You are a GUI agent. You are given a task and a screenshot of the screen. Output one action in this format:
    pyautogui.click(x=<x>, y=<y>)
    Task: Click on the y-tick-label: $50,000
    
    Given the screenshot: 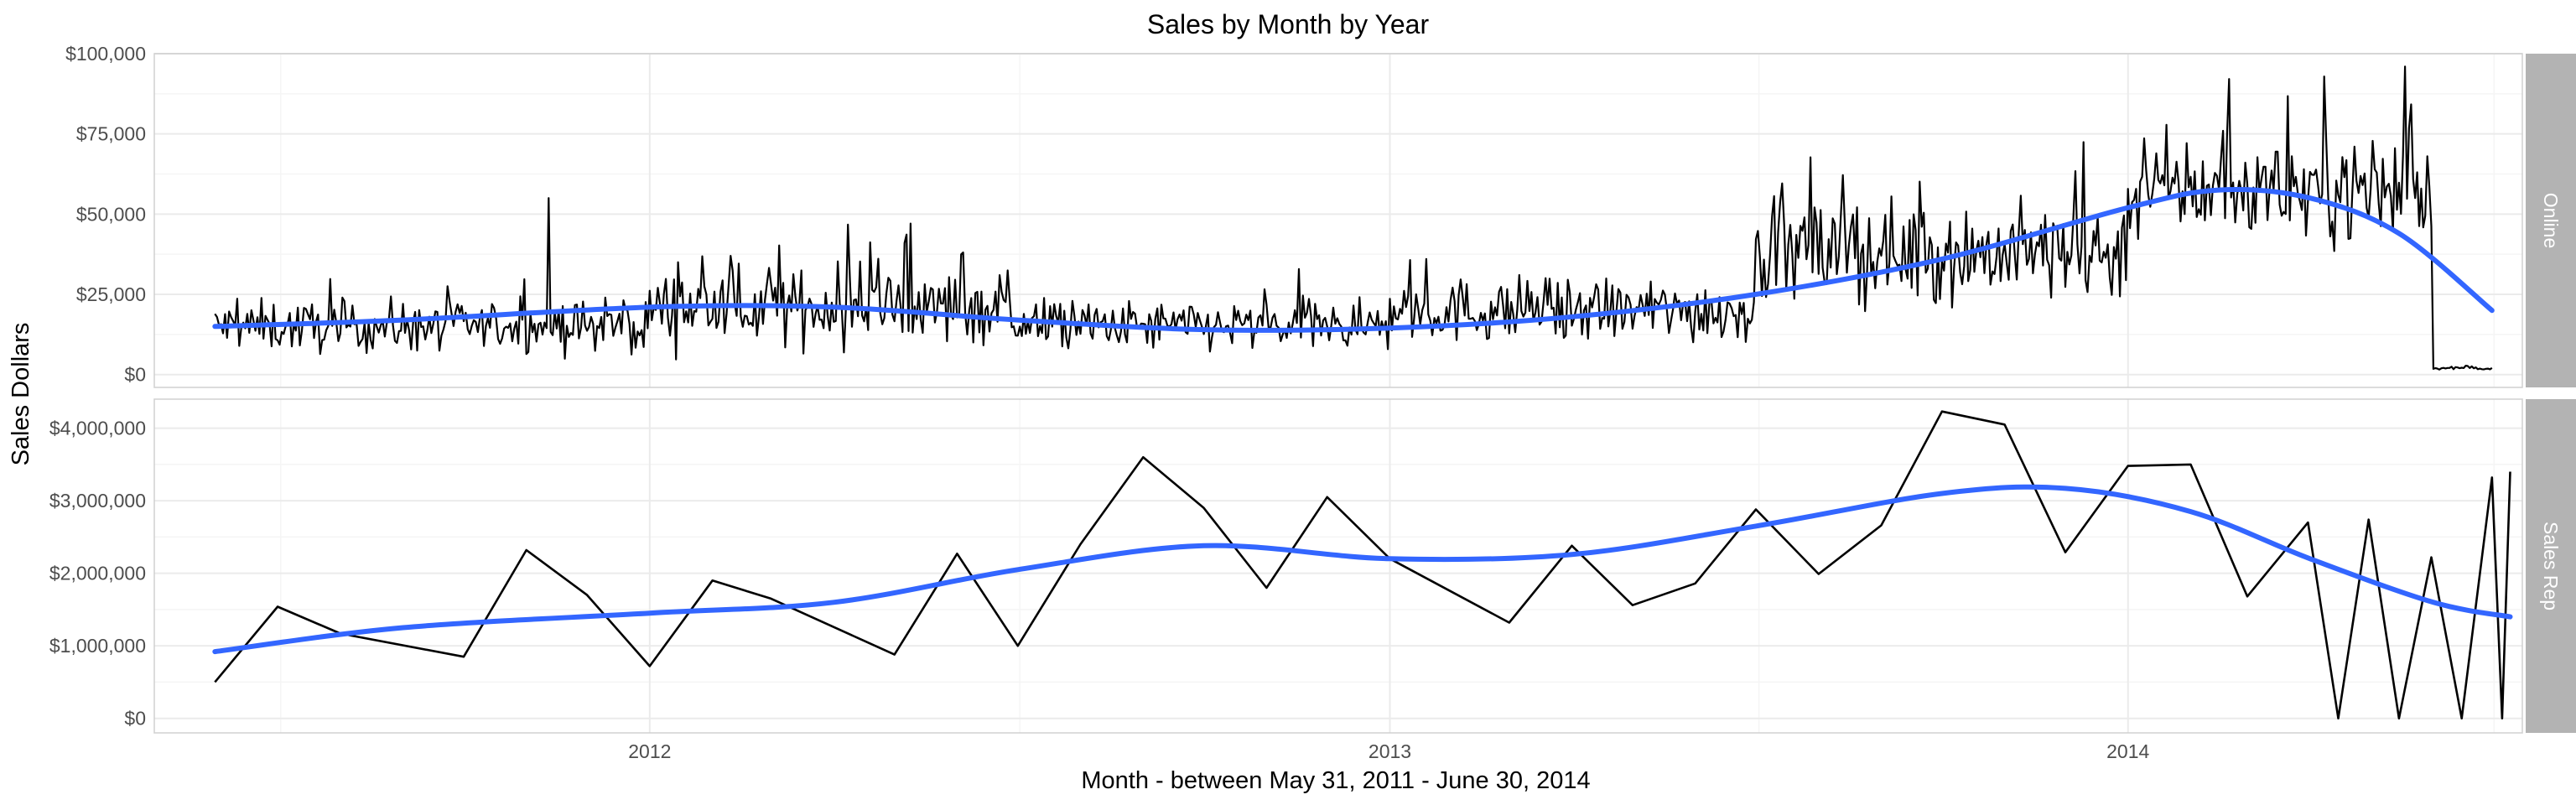 What is the action you would take?
    pyautogui.click(x=111, y=214)
    